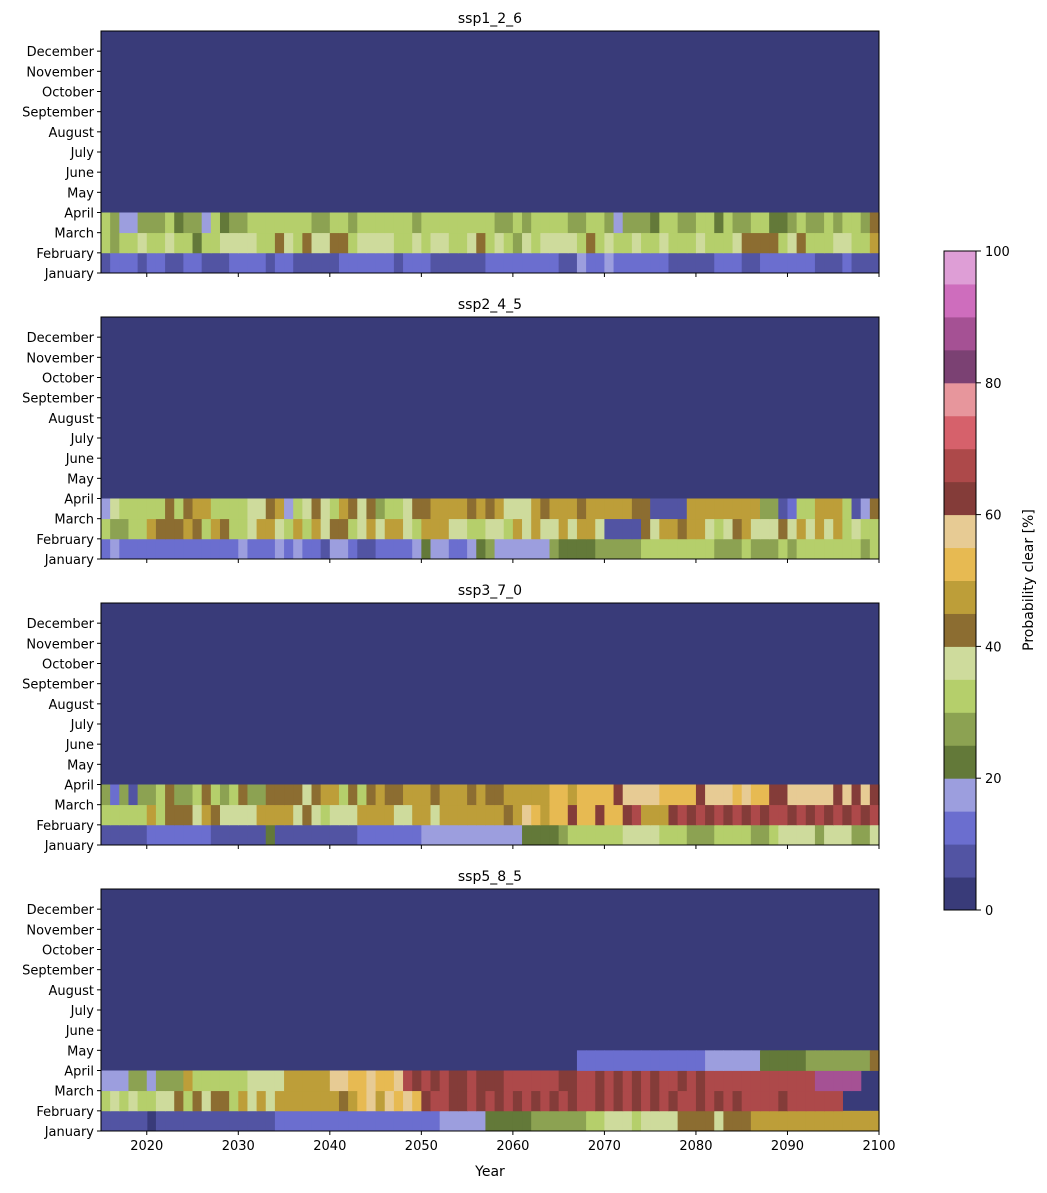 Image resolution: width=1047 pixels, height=1193 pixels. I want to click on y-tick-label: April, so click(79, 786).